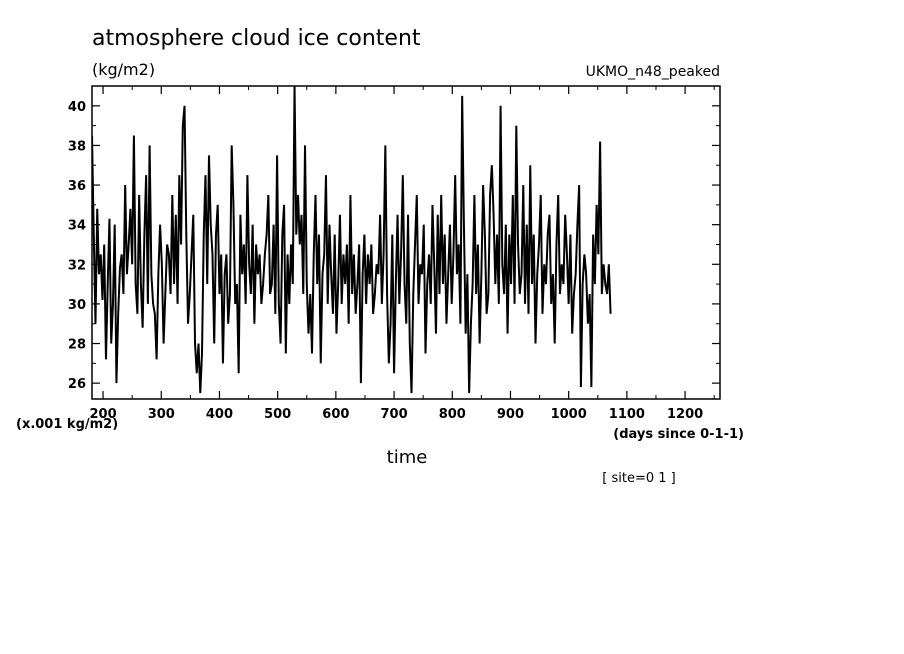 This screenshot has width=904, height=654. Describe the element at coordinates (77, 246) in the screenshot. I see `y-tick-labels: 26 28 30 32 34 36 38 40` at that location.